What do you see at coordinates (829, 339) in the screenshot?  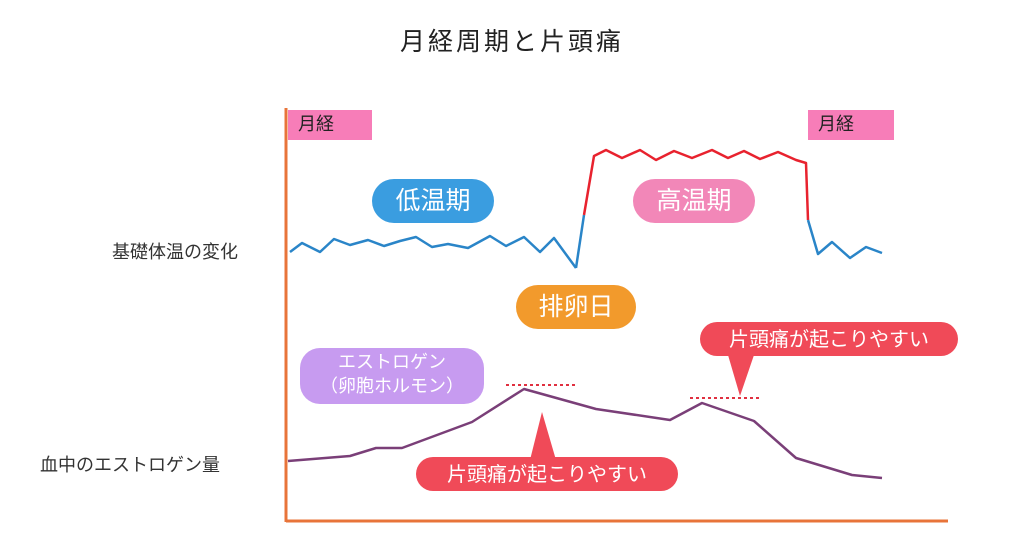 I see `migraine-callout-2: 片頭痛が起こりやすい` at bounding box center [829, 339].